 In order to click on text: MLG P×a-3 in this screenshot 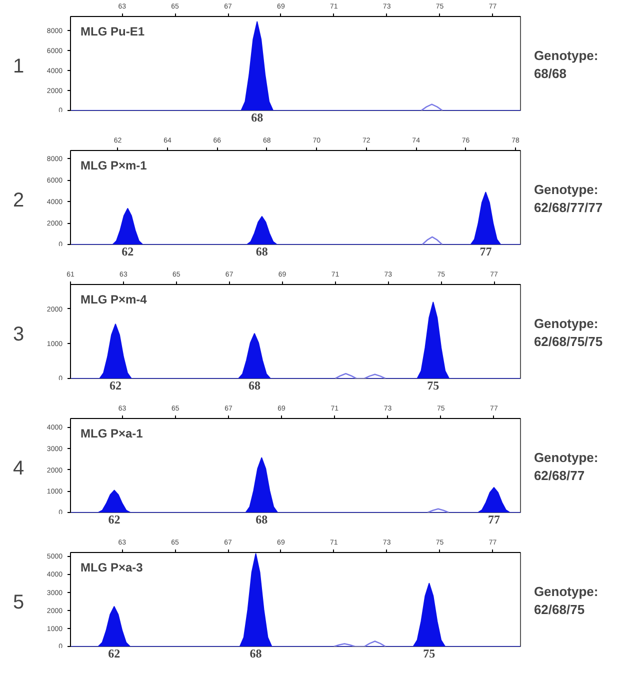, I will do `click(112, 567)`.